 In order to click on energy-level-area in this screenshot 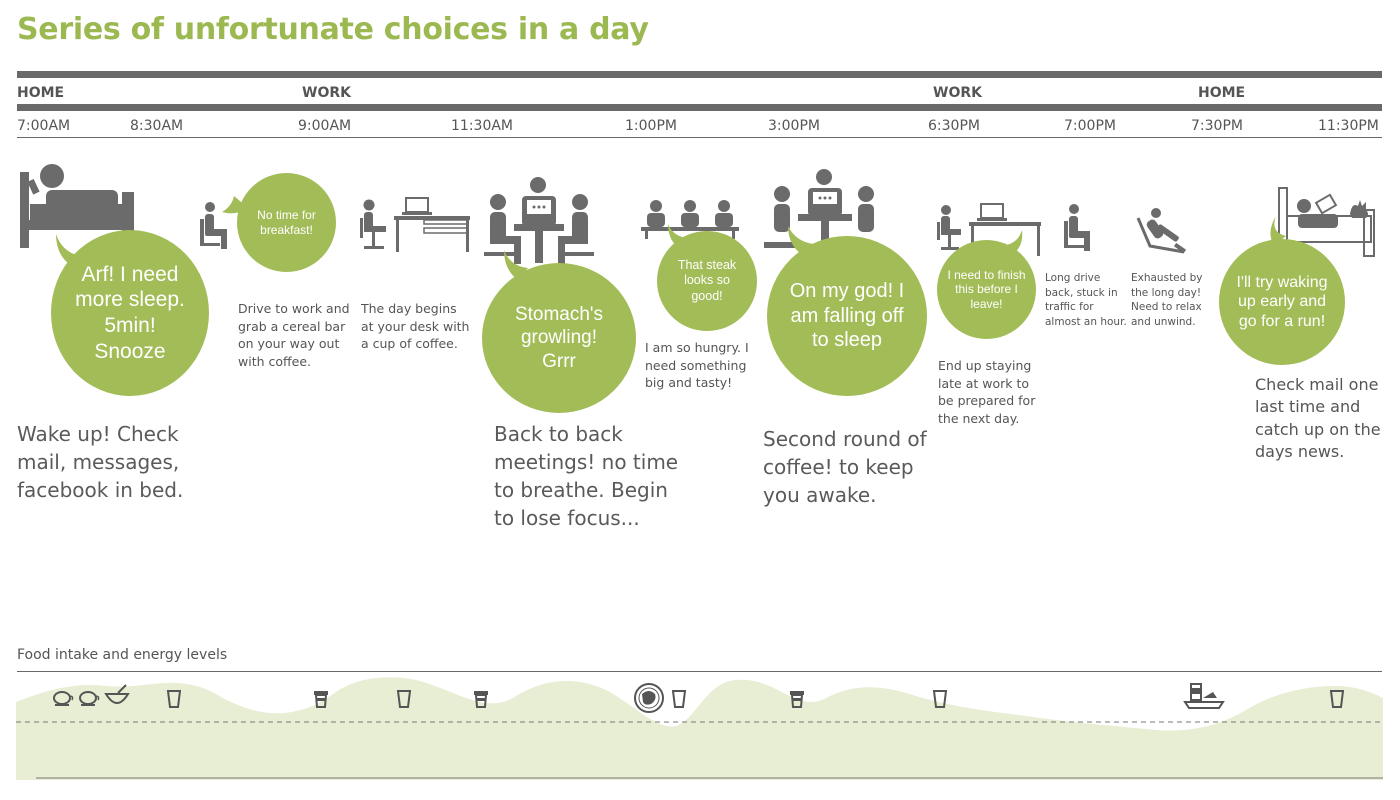, I will do `click(699, 728)`.